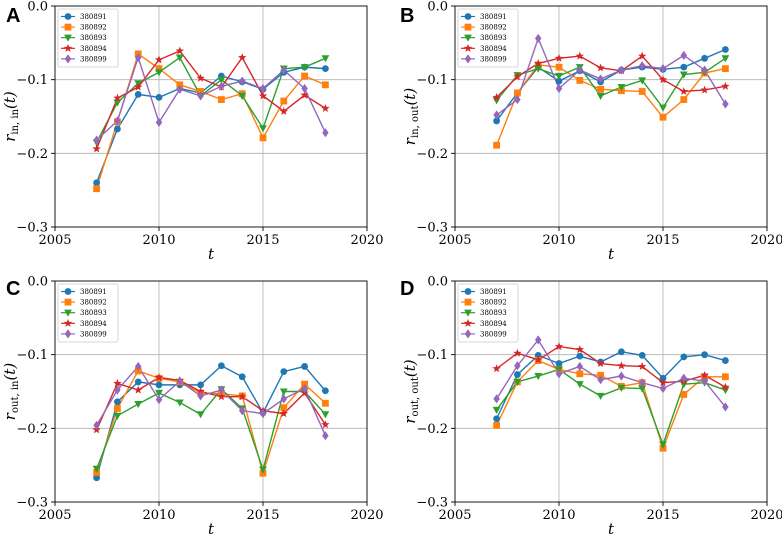  What do you see at coordinates (93, 324) in the screenshot?
I see `panel-c-legend-label: 380894` at bounding box center [93, 324].